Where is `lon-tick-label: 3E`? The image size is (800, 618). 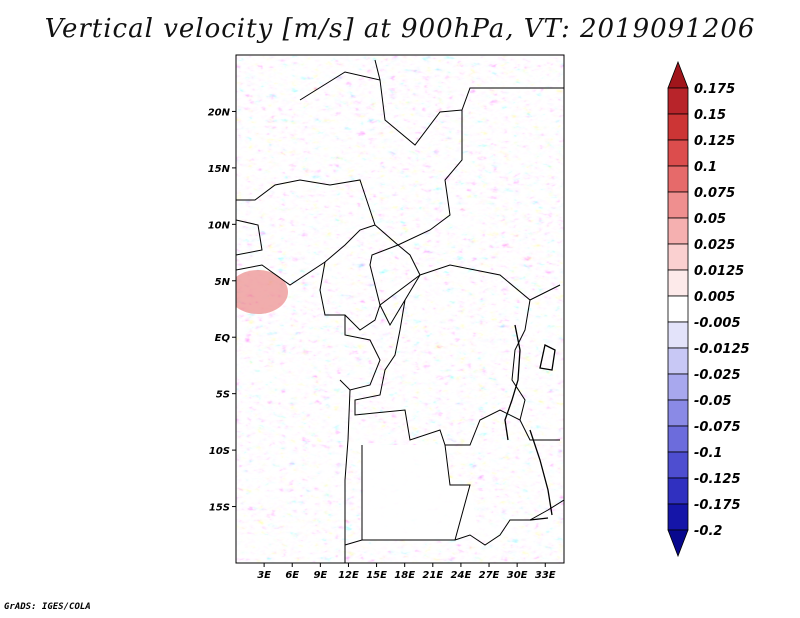 lon-tick-label: 3E is located at coordinates (264, 575).